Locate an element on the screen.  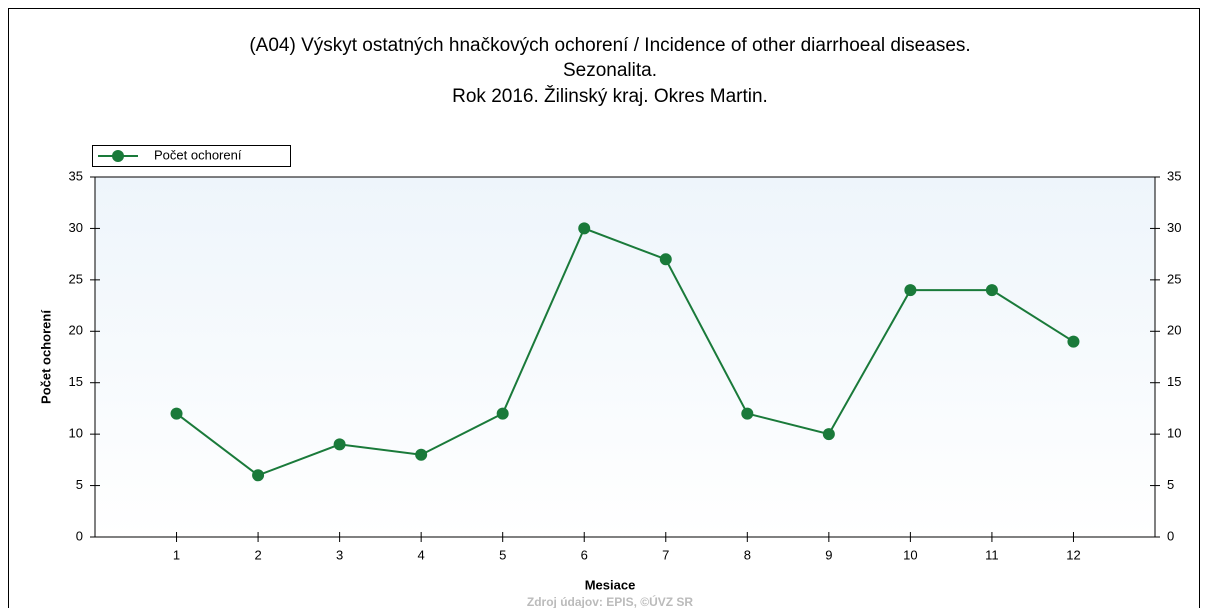
legend-box is located at coordinates (191, 156).